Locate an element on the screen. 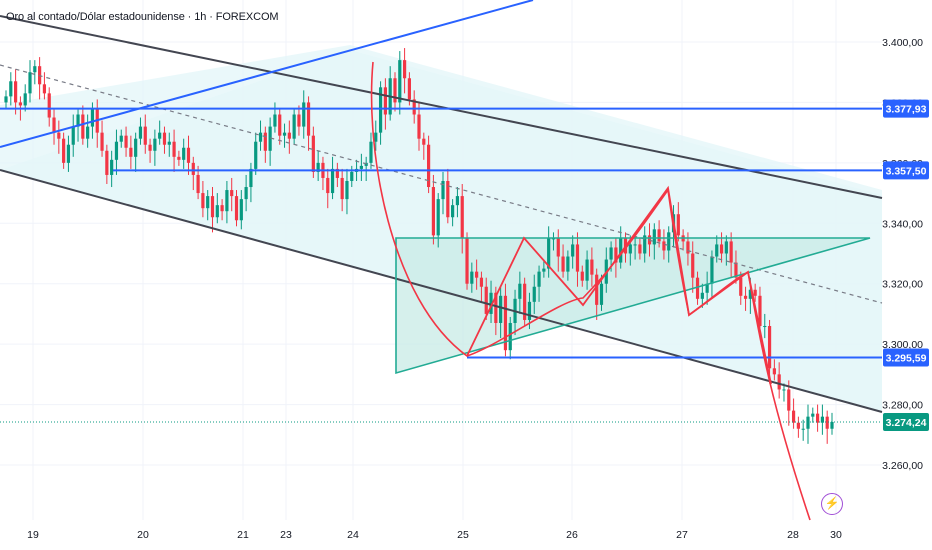  x-tick-label: 27 is located at coordinates (682, 535).